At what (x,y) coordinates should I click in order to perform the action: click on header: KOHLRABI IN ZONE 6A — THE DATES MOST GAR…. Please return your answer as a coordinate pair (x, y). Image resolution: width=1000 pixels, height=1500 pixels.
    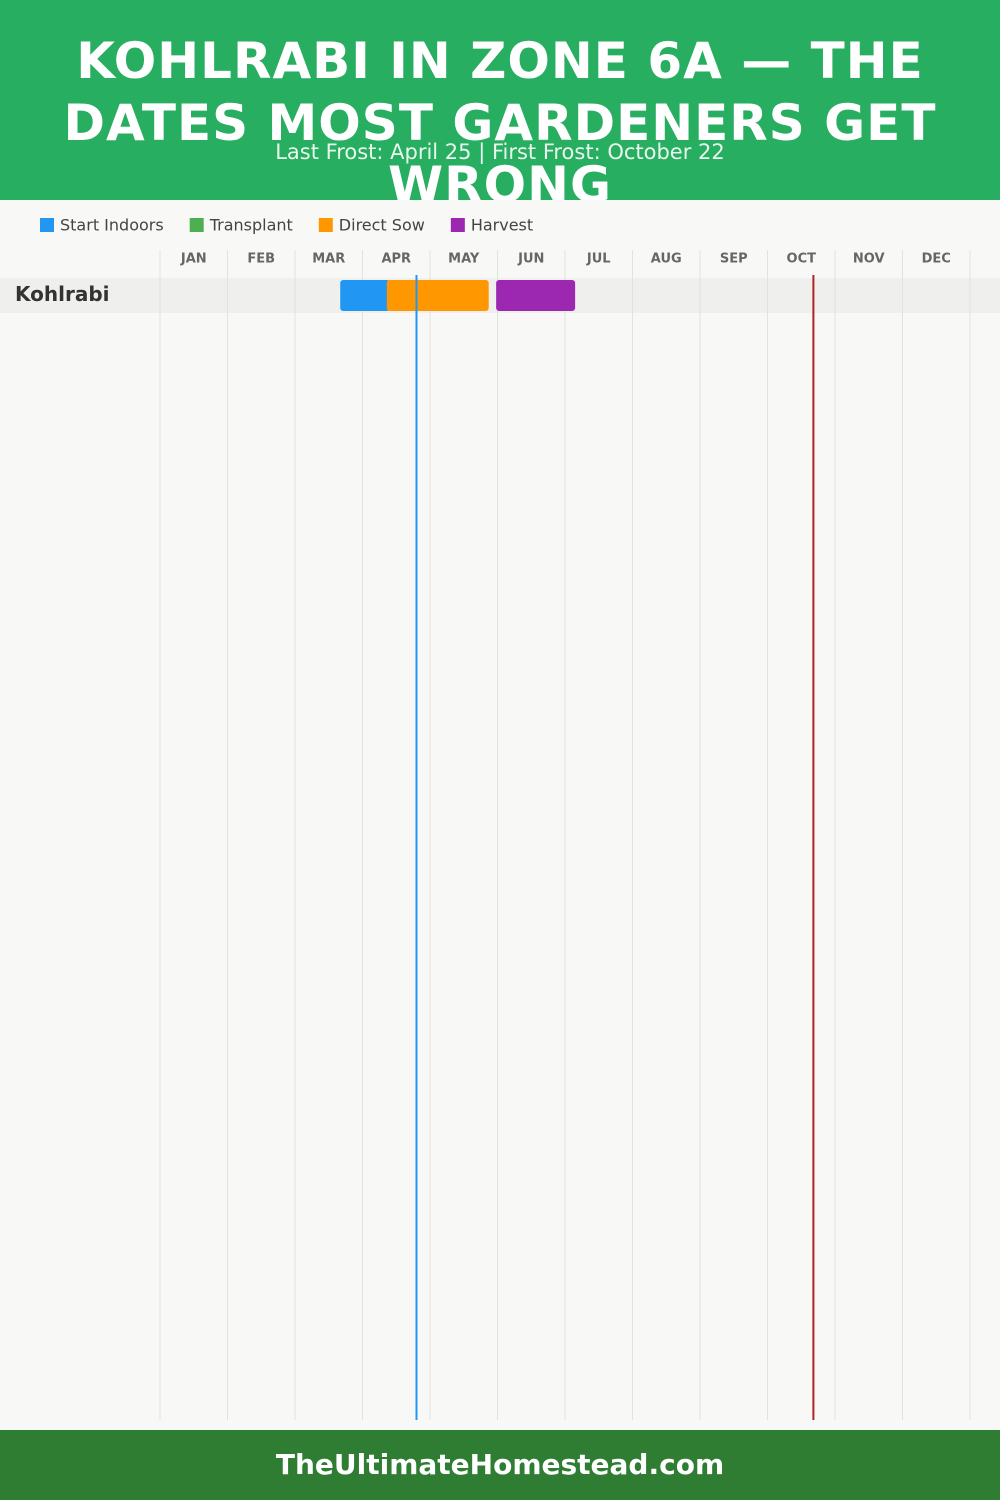
    Looking at the image, I should click on (500, 100).